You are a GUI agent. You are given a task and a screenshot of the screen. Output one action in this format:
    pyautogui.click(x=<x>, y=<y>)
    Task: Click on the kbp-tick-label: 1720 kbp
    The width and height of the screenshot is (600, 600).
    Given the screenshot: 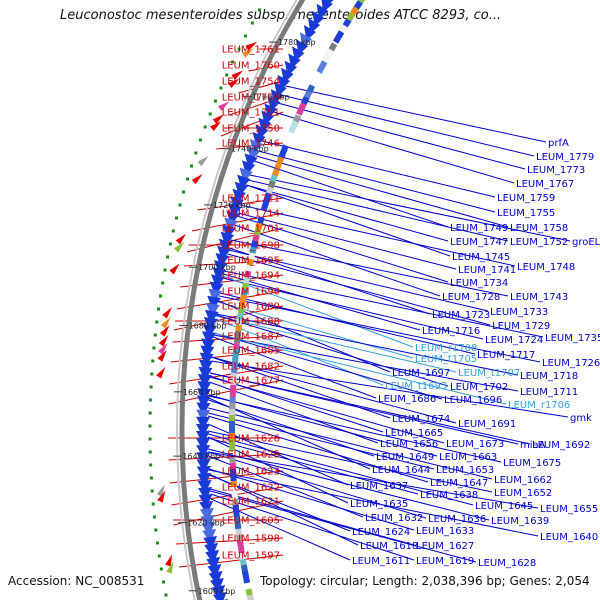 What is the action you would take?
    pyautogui.click(x=232, y=205)
    